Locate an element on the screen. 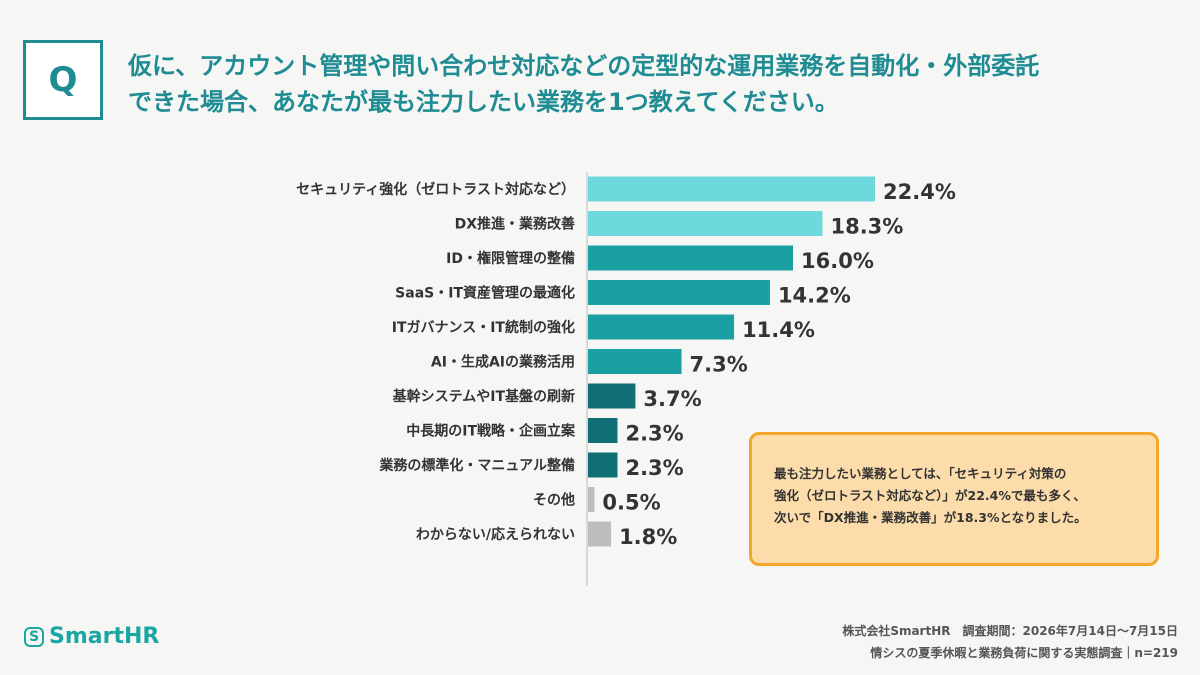  footer-line-2: 情シスの夏季休暇と業務負荷に関する実態調査｜n=219 is located at coordinates (1024, 653).